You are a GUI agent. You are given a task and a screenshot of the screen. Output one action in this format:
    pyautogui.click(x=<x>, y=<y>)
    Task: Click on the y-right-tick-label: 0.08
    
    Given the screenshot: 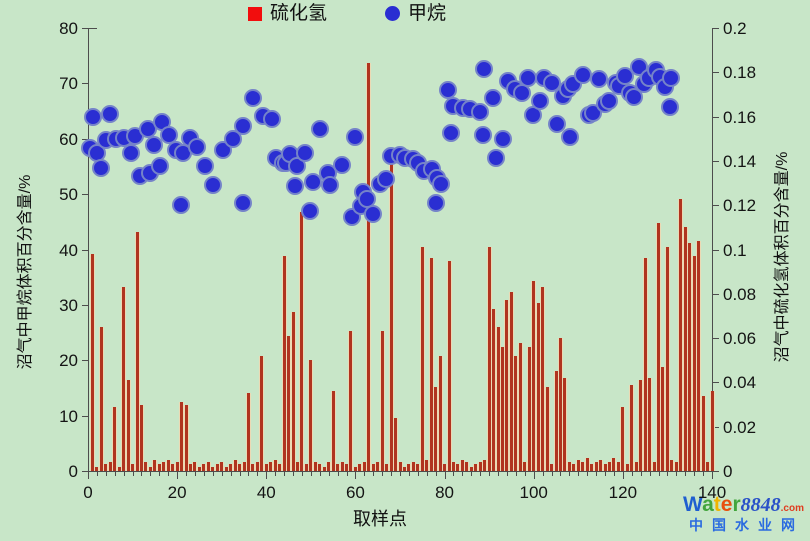 What is the action you would take?
    pyautogui.click(x=740, y=294)
    